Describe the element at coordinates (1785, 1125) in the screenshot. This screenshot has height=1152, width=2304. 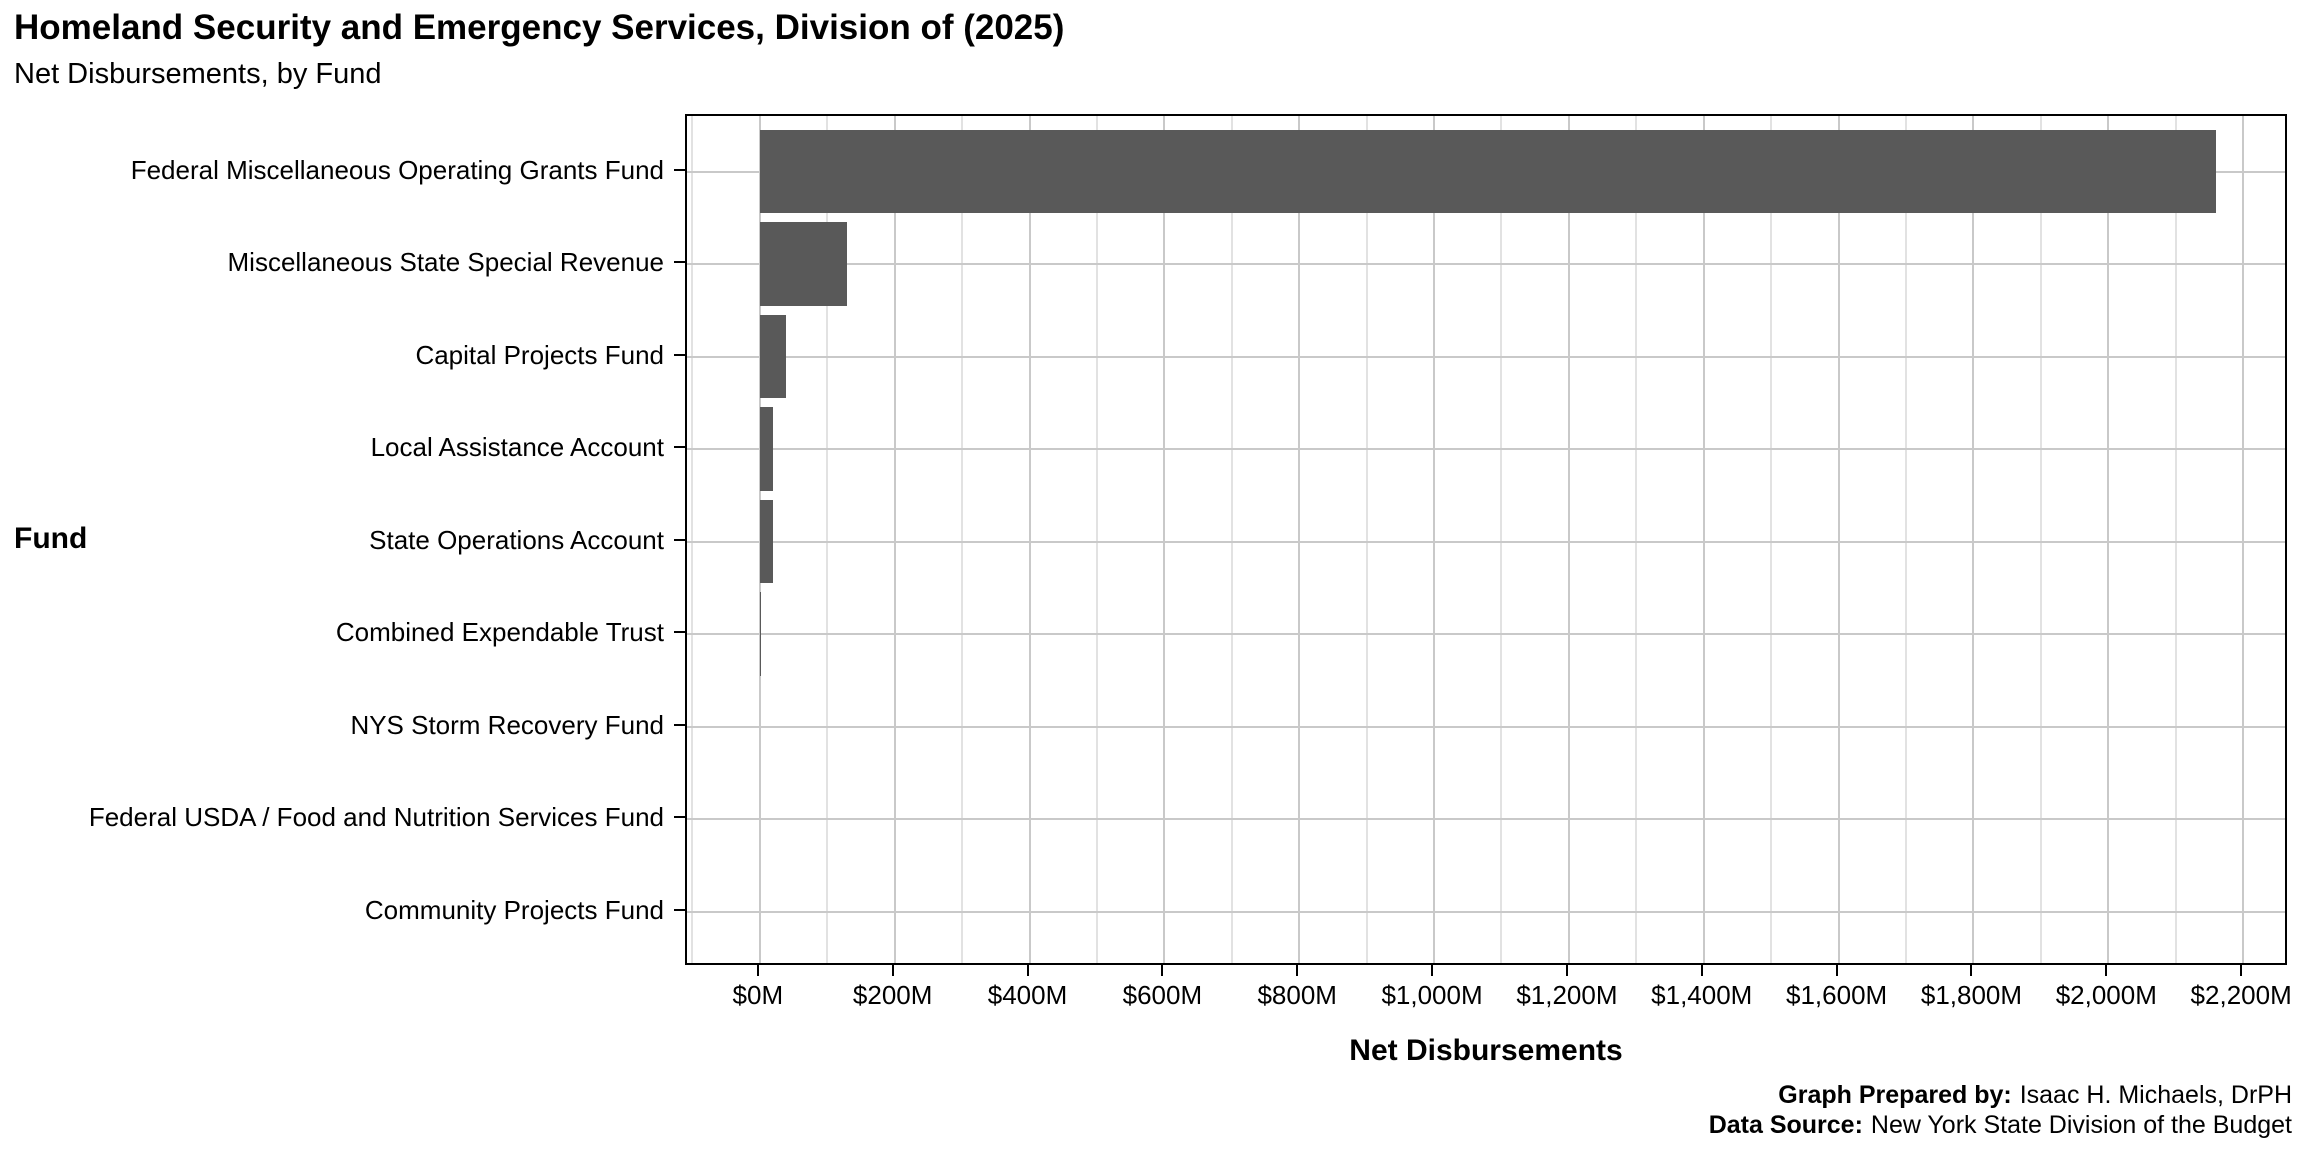
I see `caption-data-source-label: Data Source:` at that location.